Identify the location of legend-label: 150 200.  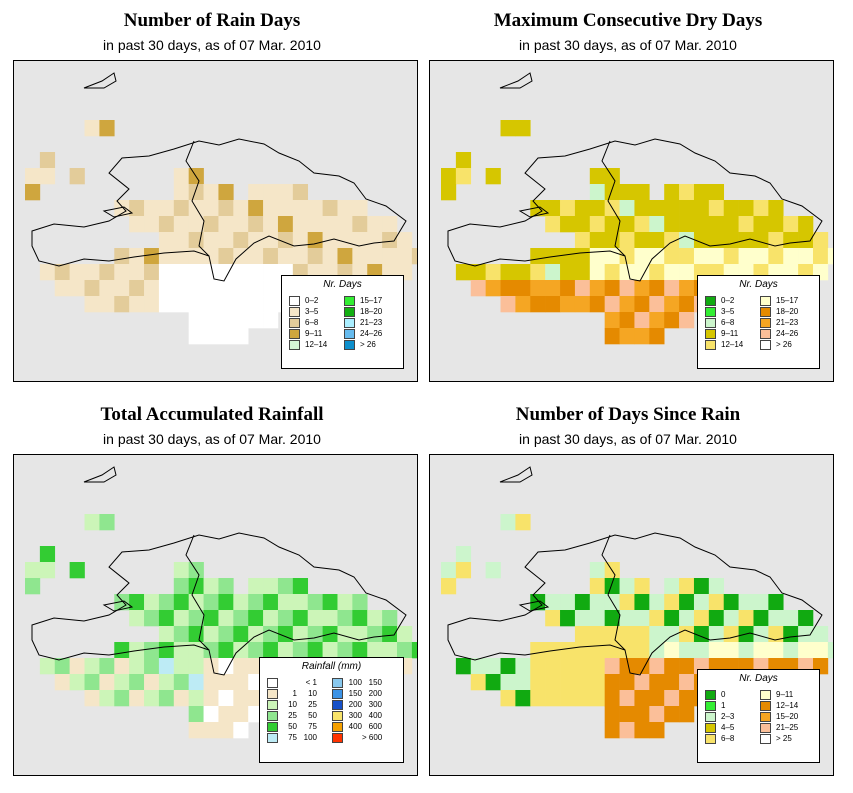
(365, 693).